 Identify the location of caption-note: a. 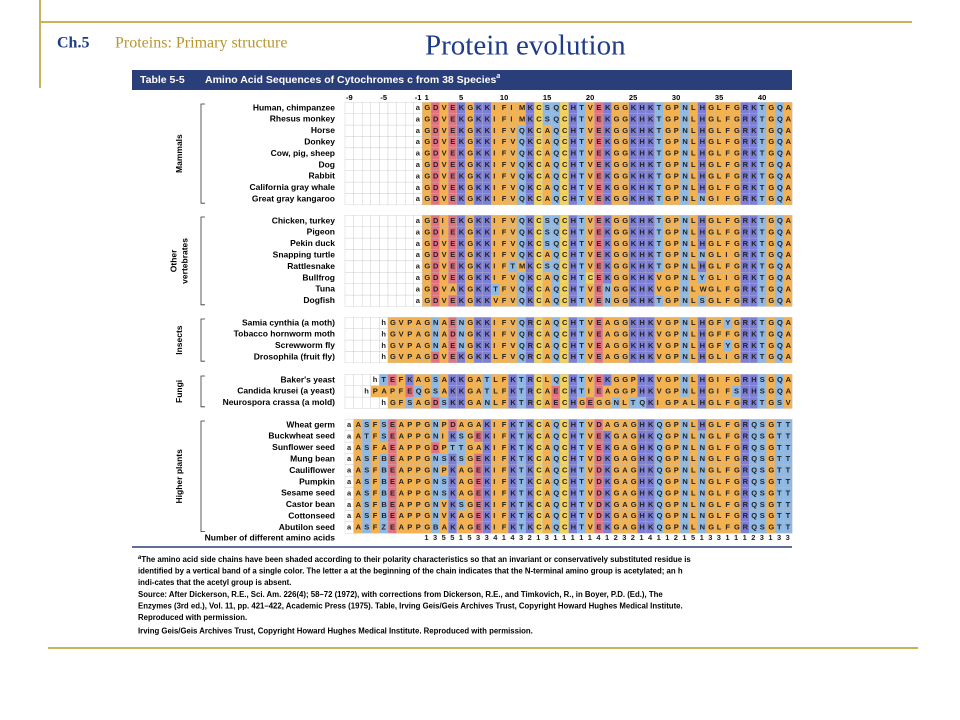
(498, 76).